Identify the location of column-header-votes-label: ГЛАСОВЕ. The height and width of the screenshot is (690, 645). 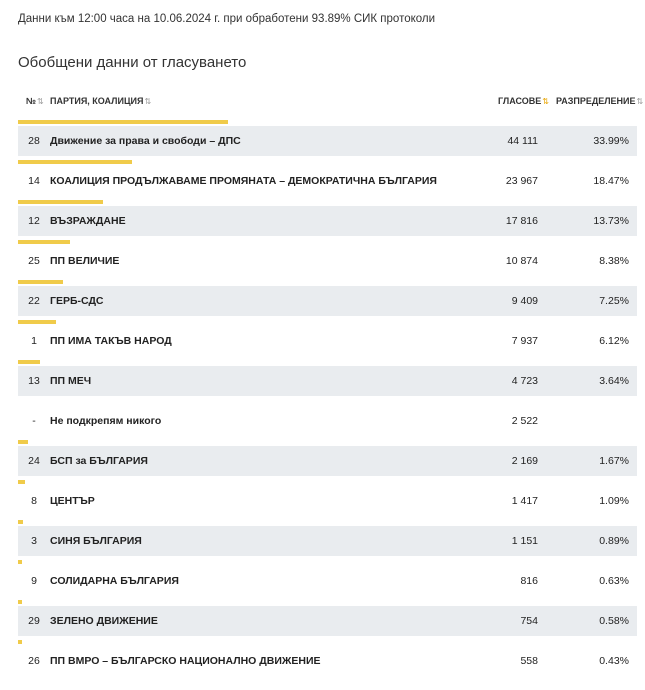
(520, 101).